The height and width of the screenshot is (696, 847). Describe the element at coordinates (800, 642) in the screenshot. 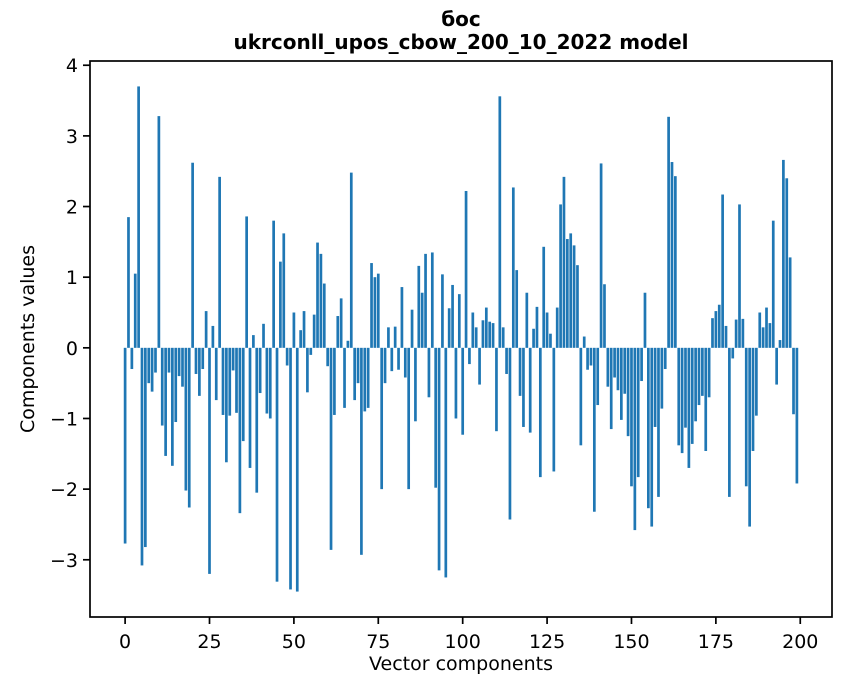

I see `x-tick-label: 200` at that location.